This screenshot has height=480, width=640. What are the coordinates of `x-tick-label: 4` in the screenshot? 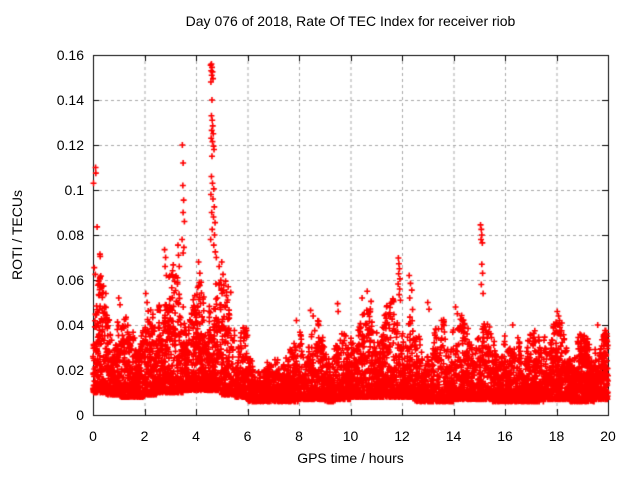 It's located at (196, 436).